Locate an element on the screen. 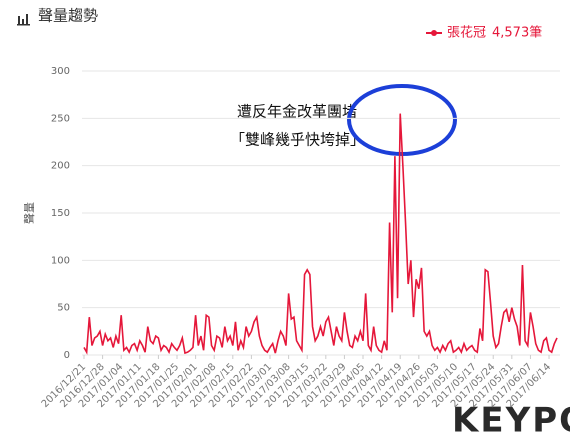 Image resolution: width=570 pixels, height=441 pixels. legend-label: 張花冠 is located at coordinates (466, 33).